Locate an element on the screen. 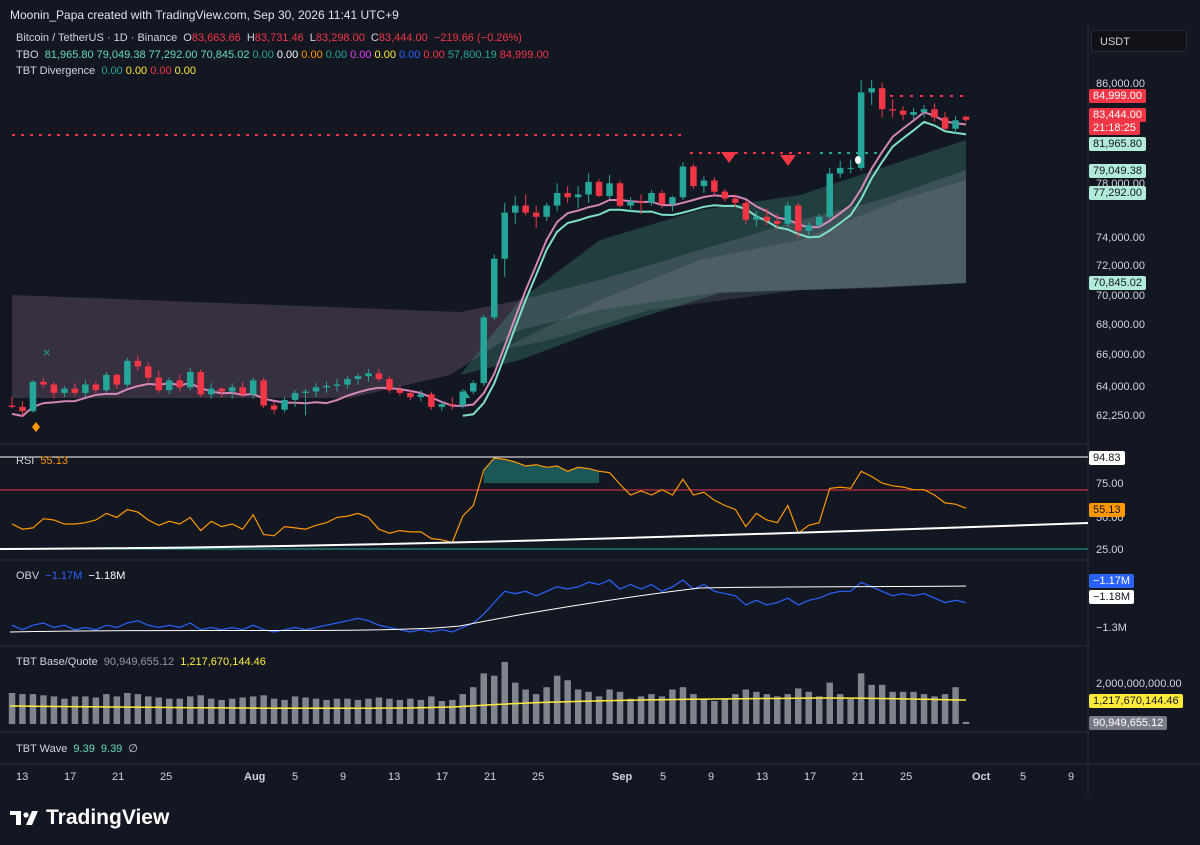  rsi-legend: RSI 55.13 is located at coordinates (43, 461).